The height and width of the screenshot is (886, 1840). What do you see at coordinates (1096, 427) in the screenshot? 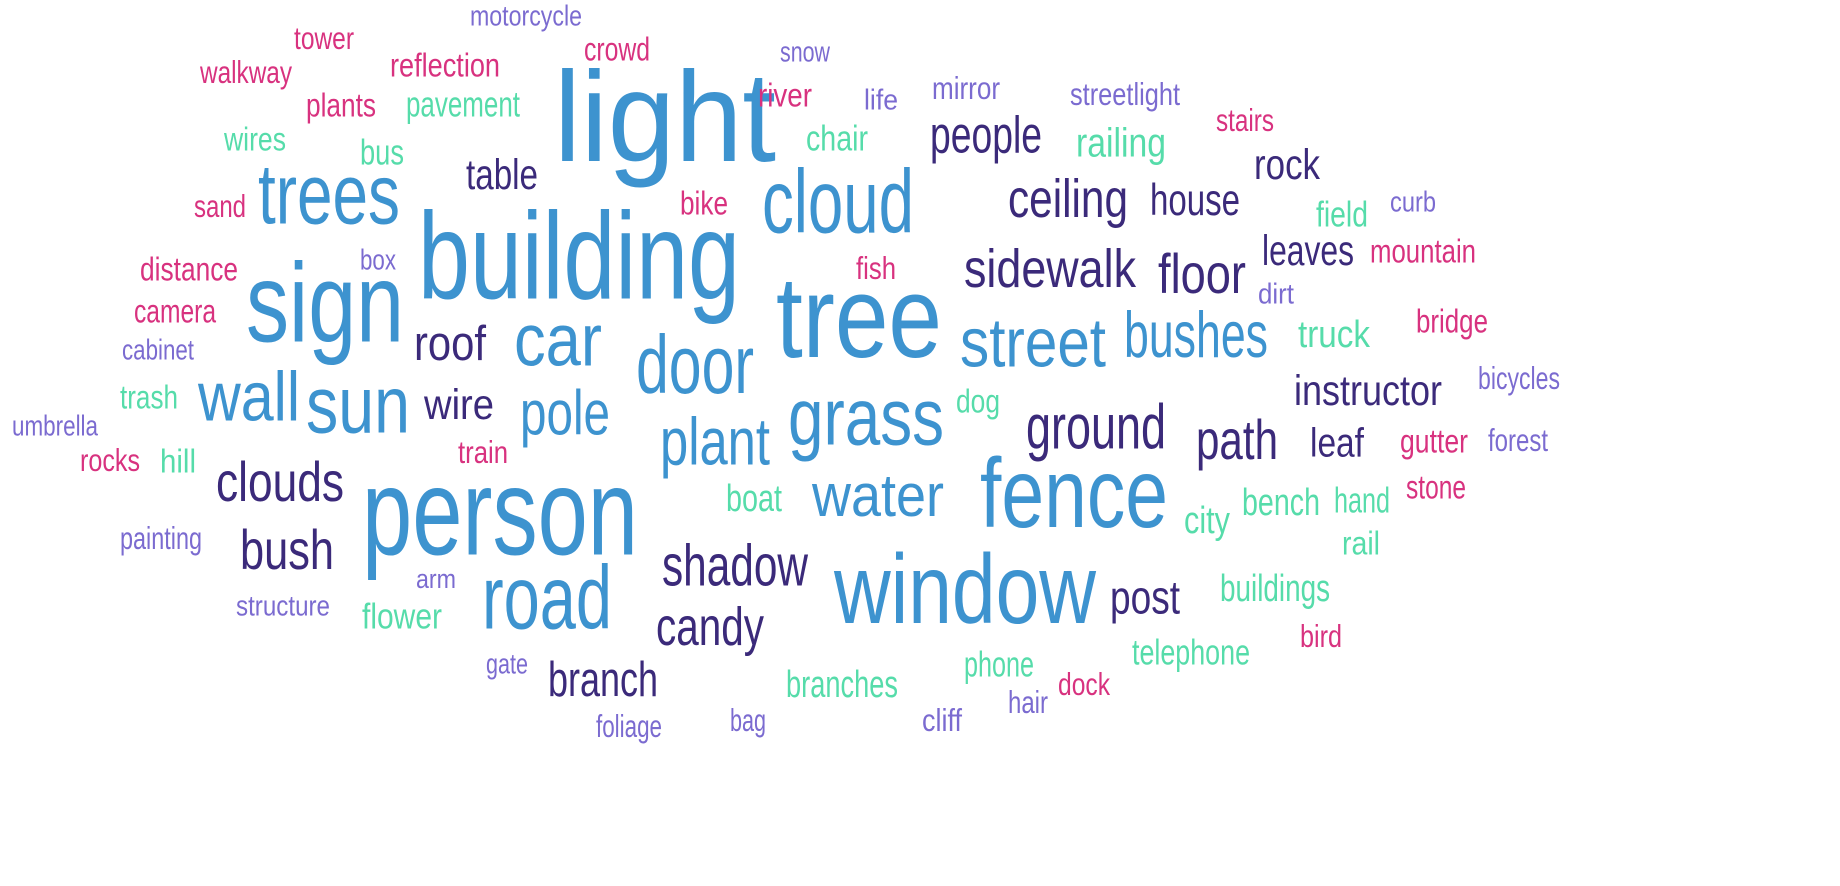
I see `word: ground` at bounding box center [1096, 427].